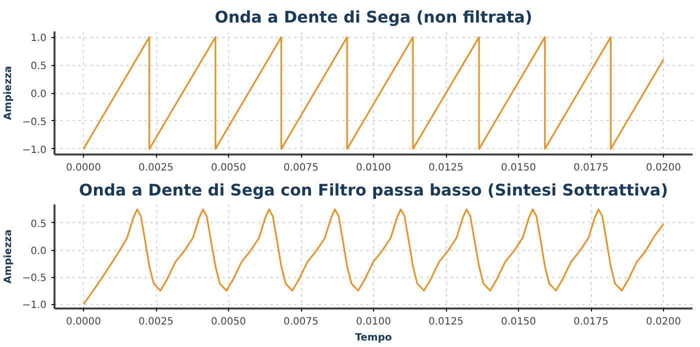 The width and height of the screenshot is (700, 347). Describe the element at coordinates (38, 38) in the screenshot. I see `y-tick-label: 1.0` at that location.